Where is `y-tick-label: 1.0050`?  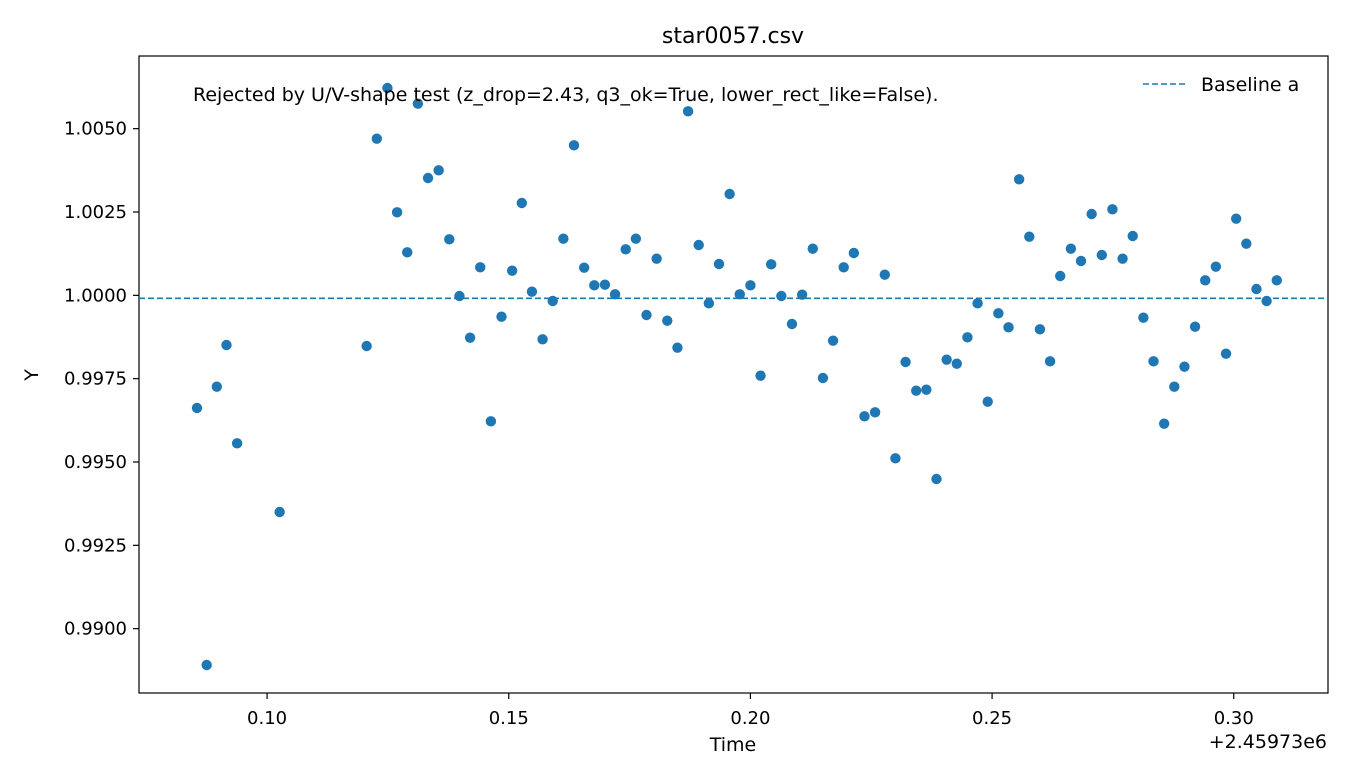
y-tick-label: 1.0050 is located at coordinates (95, 129).